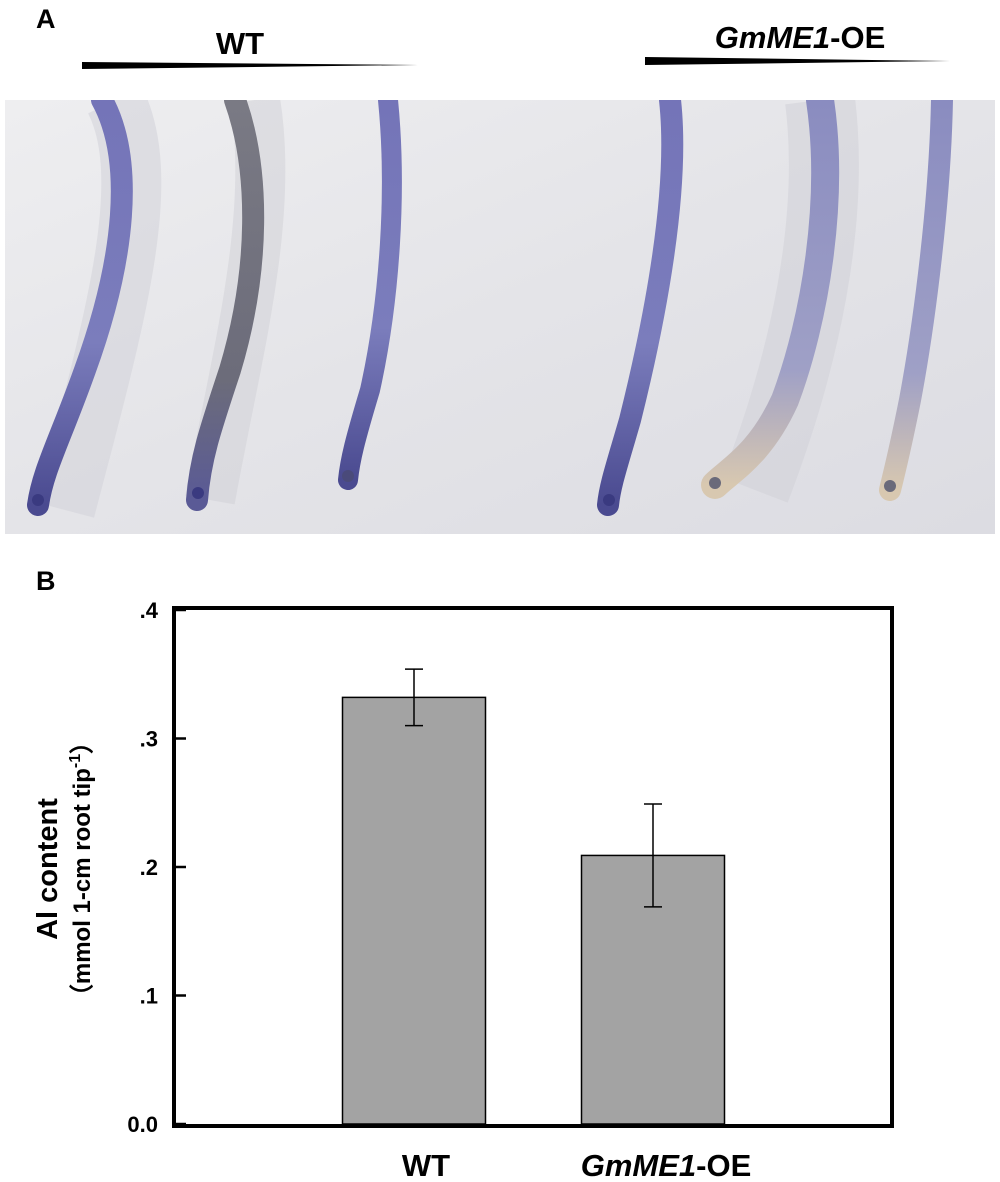 The height and width of the screenshot is (1182, 1000). I want to click on y-axis-title: Al content, so click(48, 869).